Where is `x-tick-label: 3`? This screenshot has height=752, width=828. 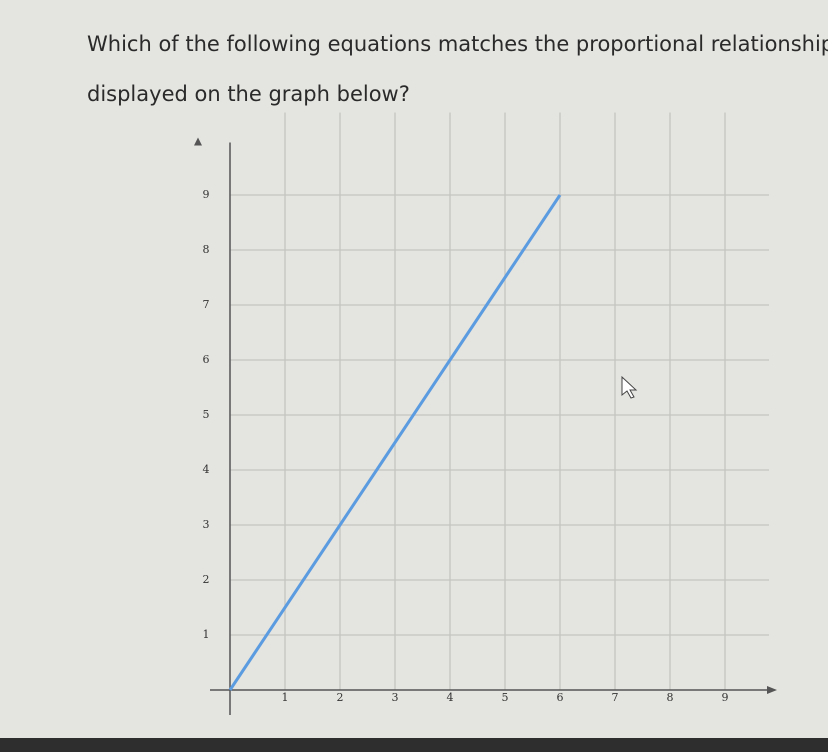 x-tick-label: 3 is located at coordinates (395, 697).